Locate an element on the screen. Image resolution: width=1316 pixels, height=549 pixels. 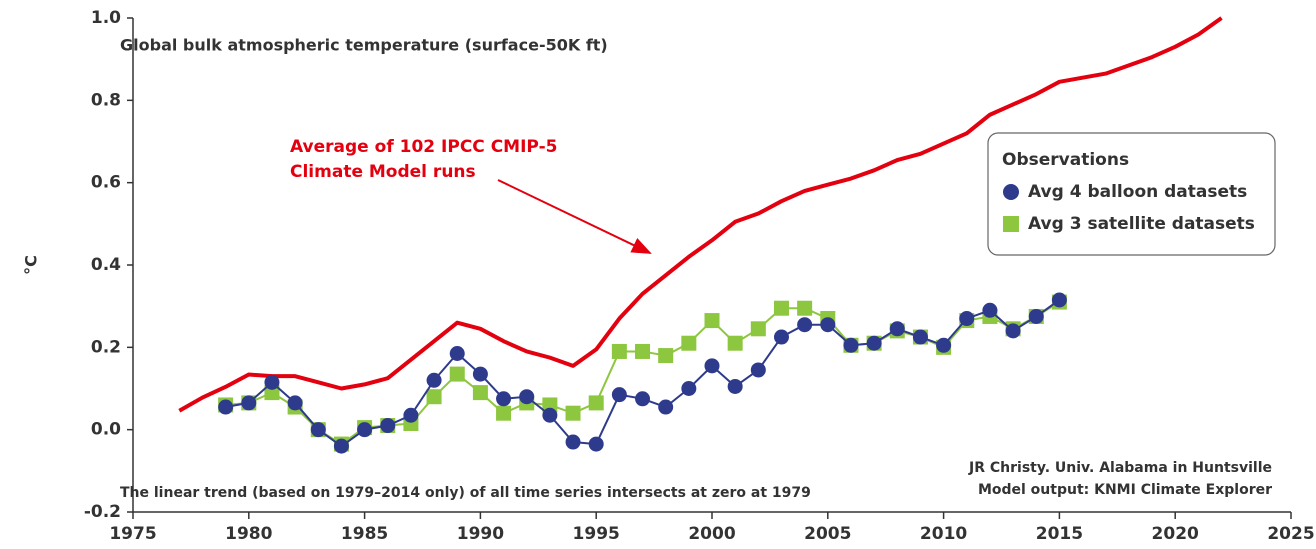
x-tick-label: 1995 is located at coordinates (596, 534).